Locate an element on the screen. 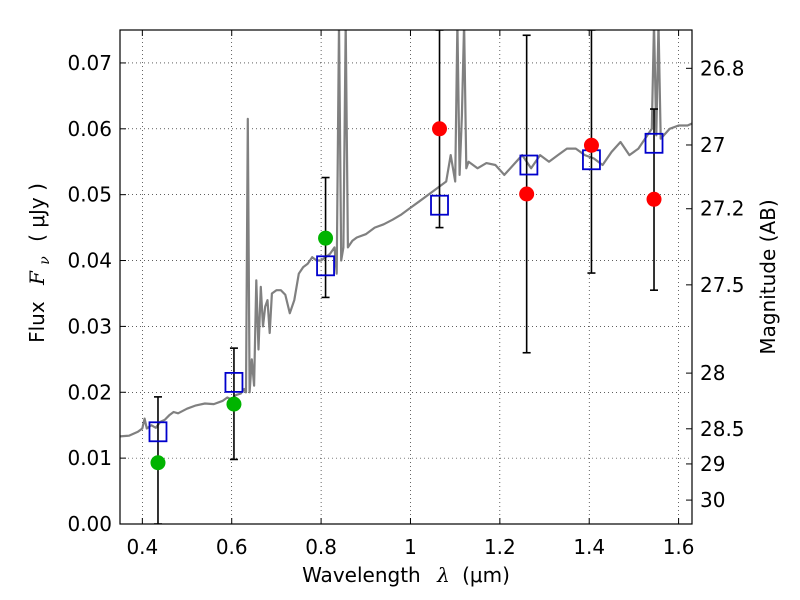  y2-tick-label-6: 29 is located at coordinates (712, 464).